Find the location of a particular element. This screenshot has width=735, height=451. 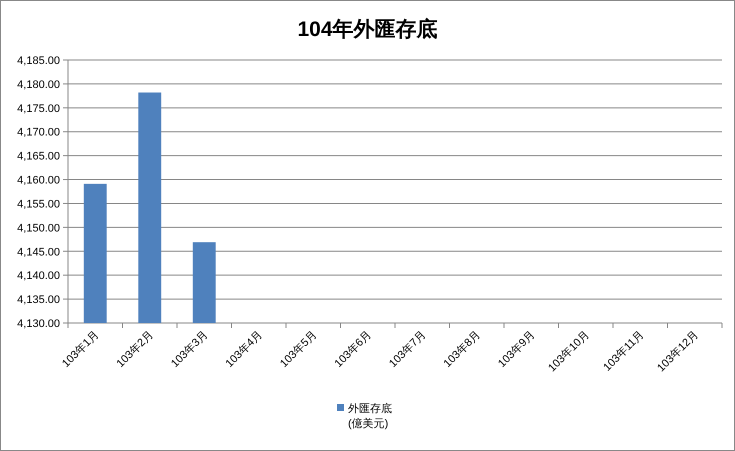

y-tick-label: 4,130.00 is located at coordinates (38, 324).